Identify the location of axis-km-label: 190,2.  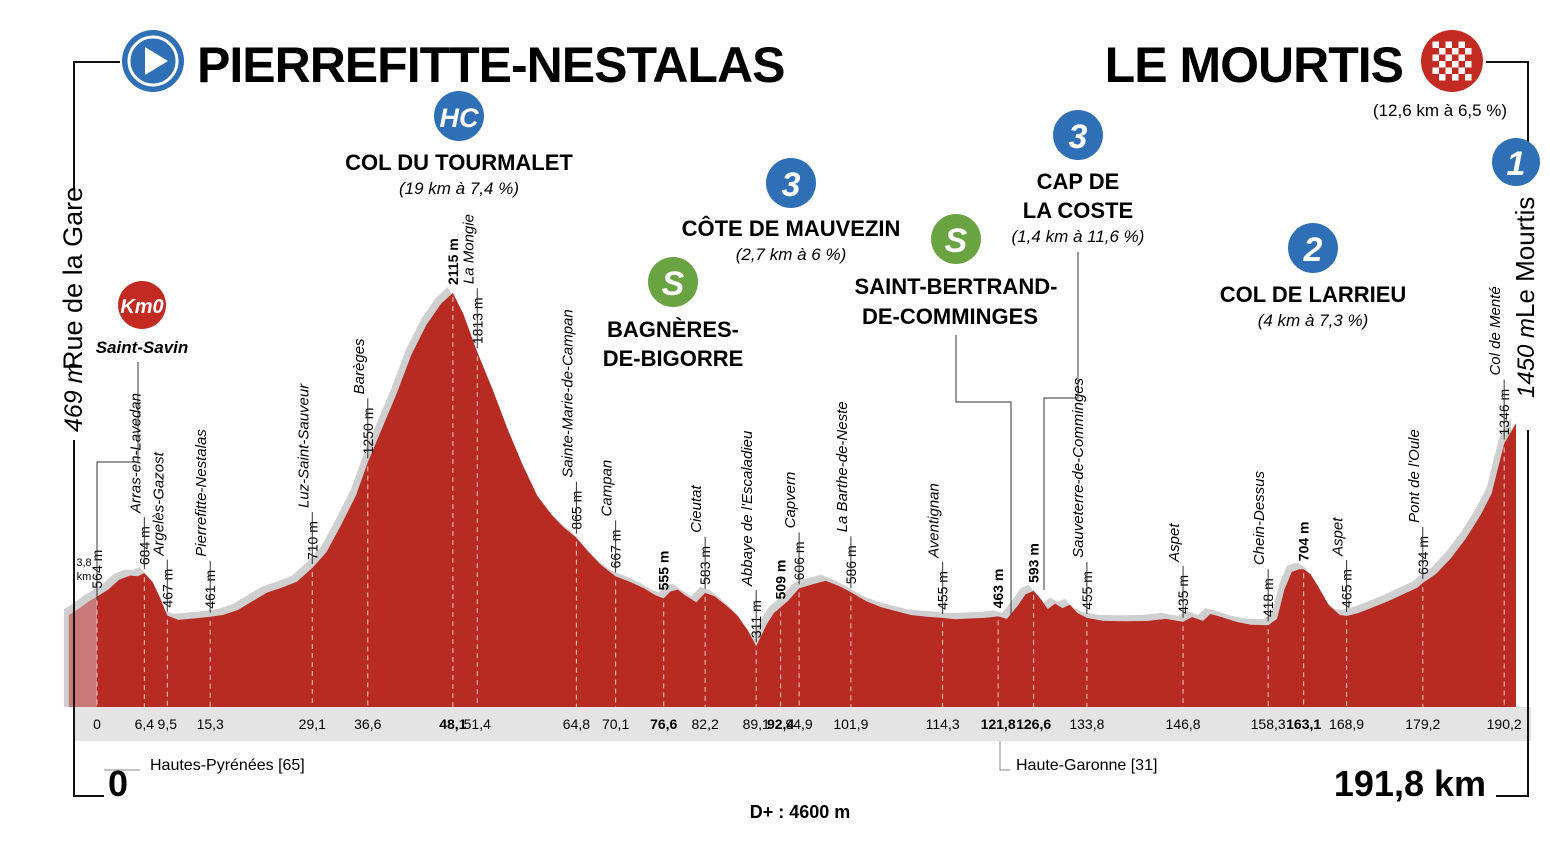
(1504, 724).